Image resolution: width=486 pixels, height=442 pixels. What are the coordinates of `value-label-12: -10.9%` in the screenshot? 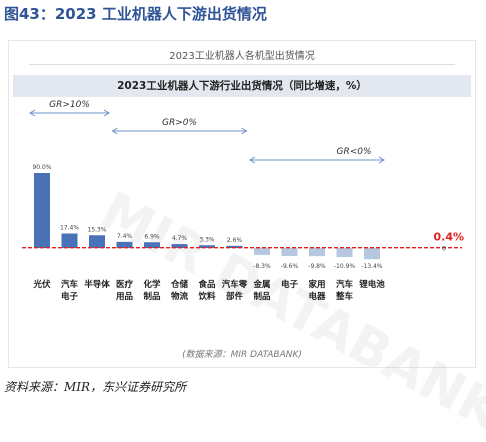 It's located at (345, 266).